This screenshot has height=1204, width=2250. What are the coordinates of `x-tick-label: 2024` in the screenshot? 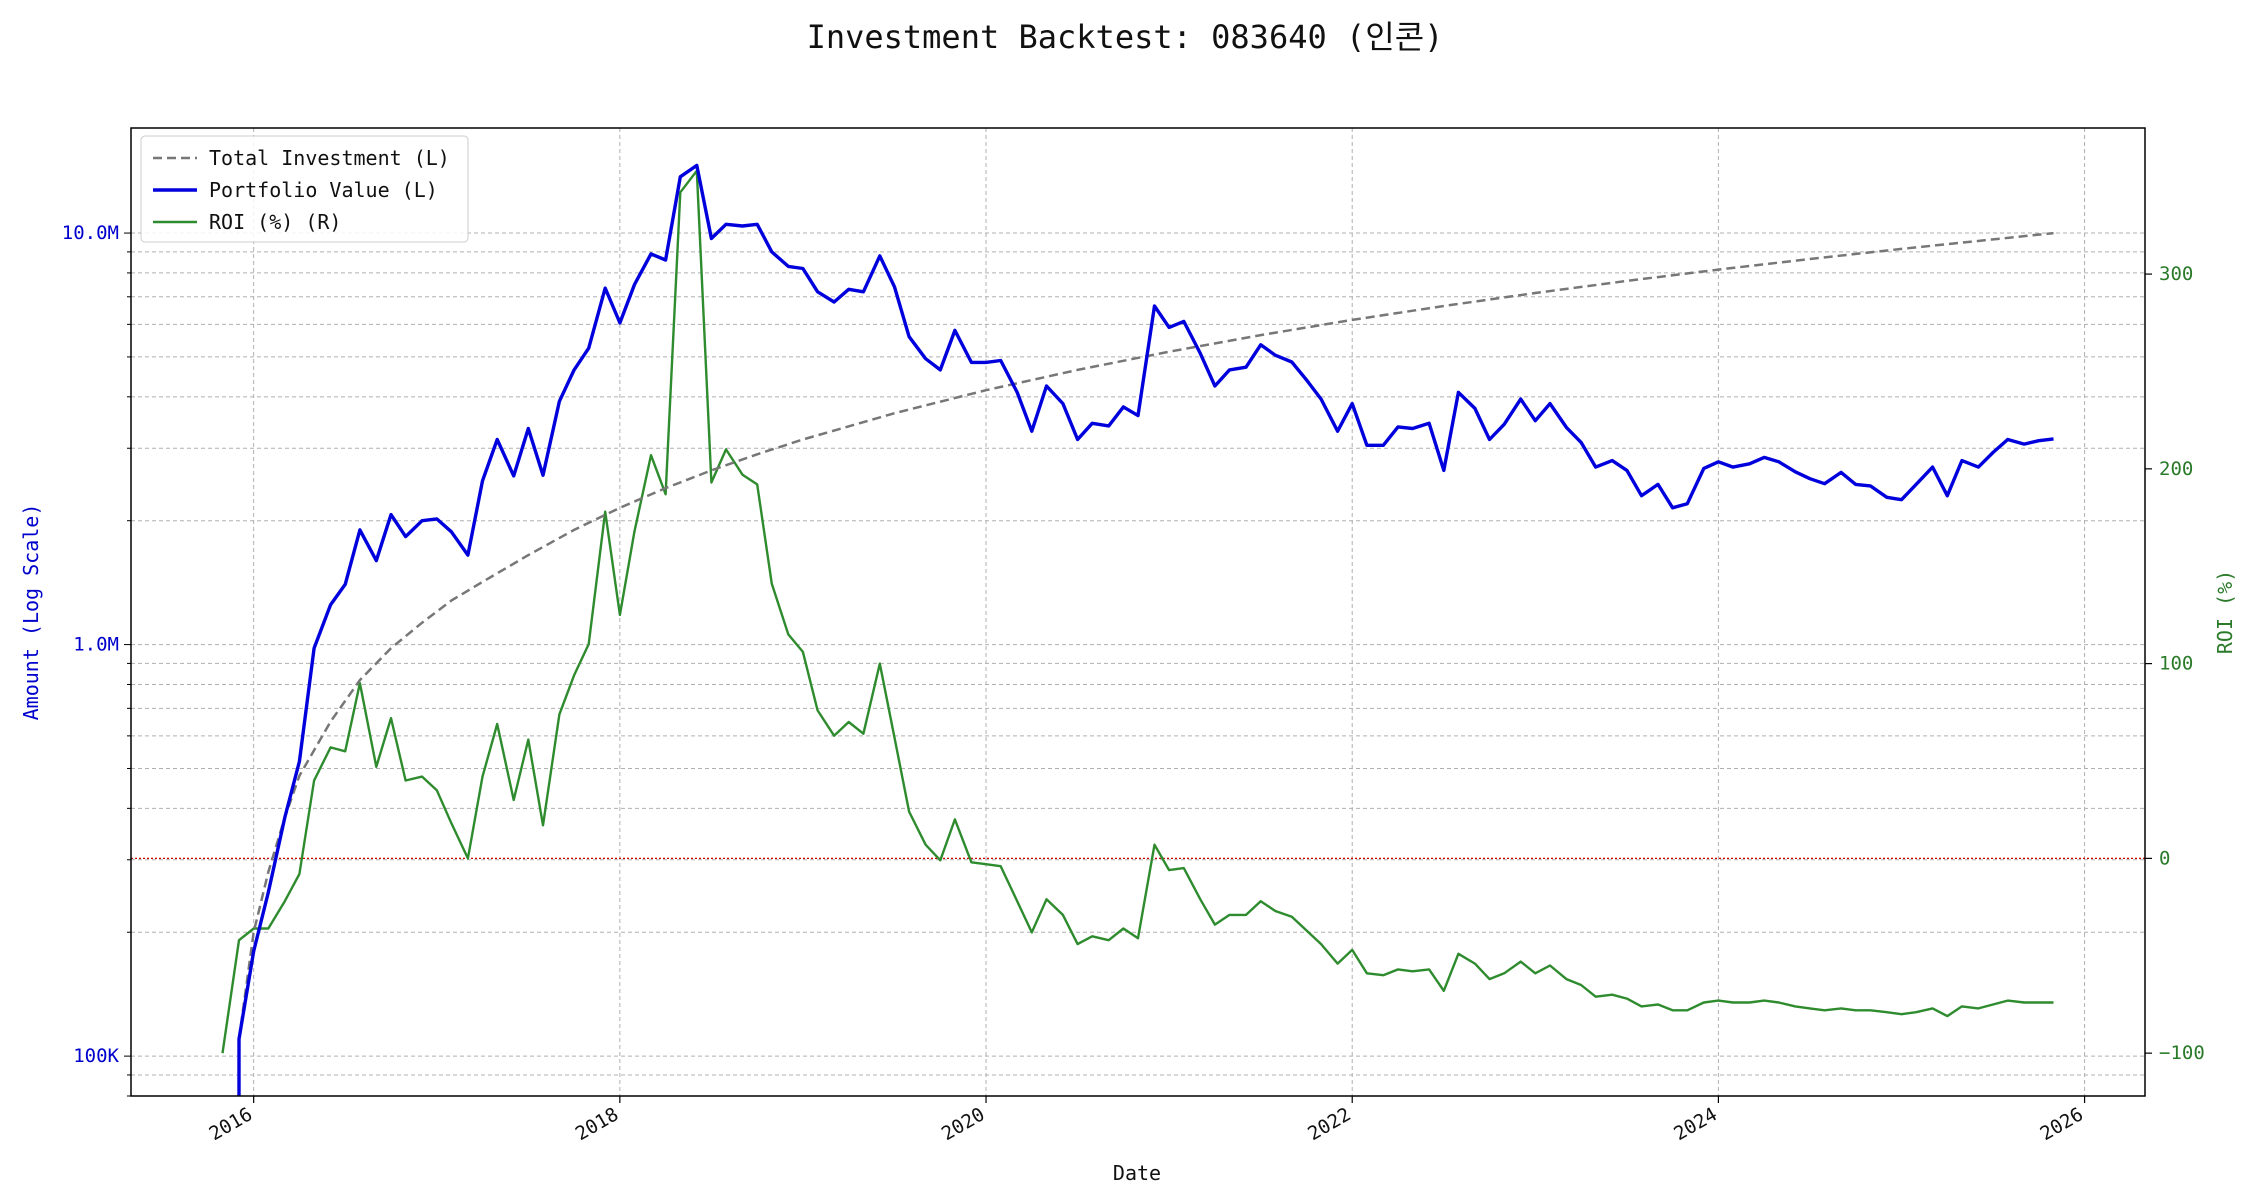 It's located at (1695, 1124).